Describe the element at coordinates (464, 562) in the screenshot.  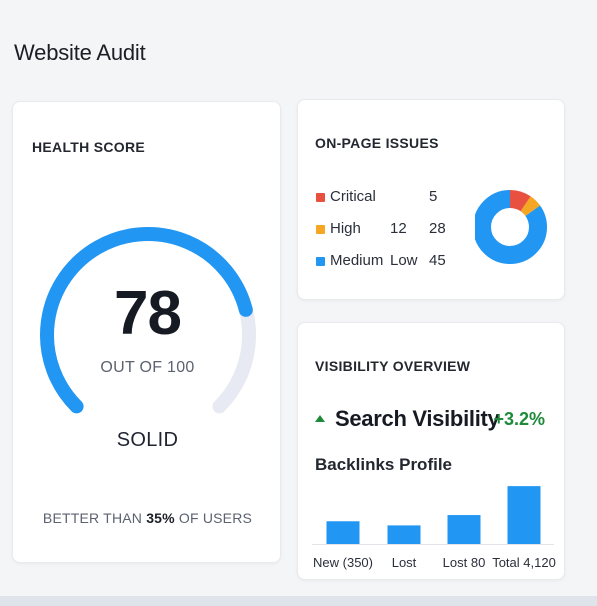
I see `bar-label-lost-80: Lost 80` at that location.